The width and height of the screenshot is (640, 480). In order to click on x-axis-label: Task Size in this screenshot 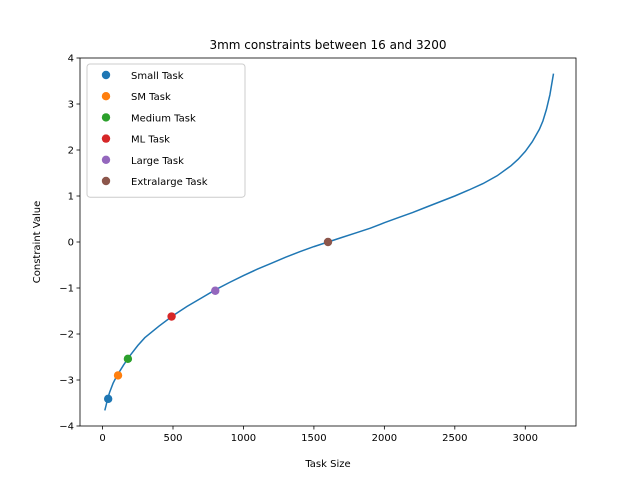, I will do `click(327, 464)`.